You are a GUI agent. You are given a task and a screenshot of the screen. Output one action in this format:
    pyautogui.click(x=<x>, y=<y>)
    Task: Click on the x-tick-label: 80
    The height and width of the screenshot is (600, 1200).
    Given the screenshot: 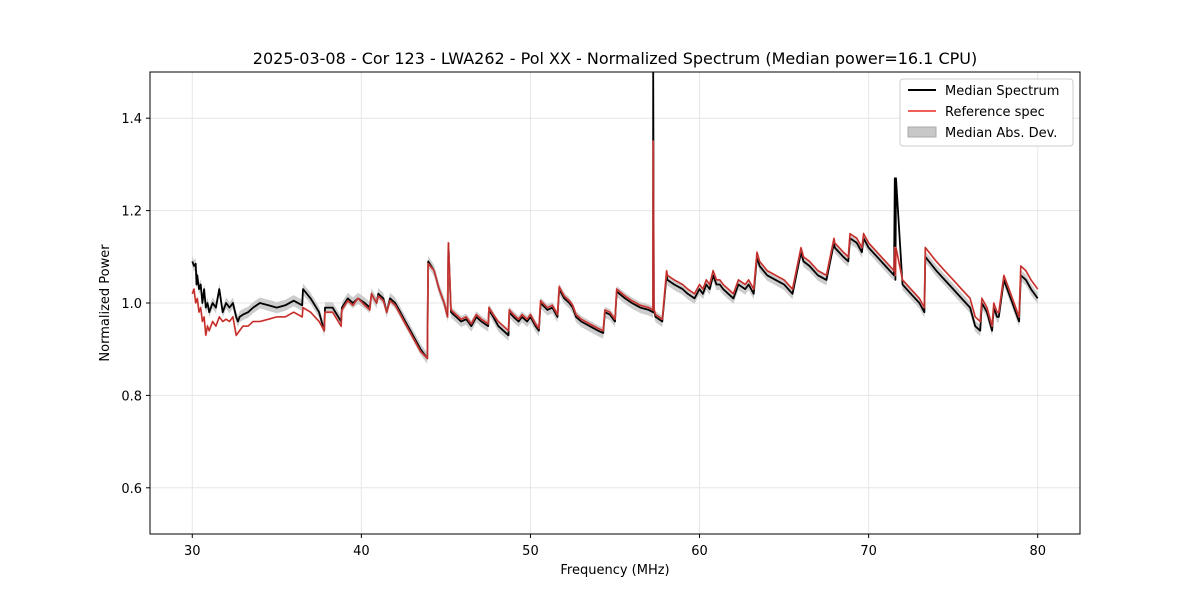 What is the action you would take?
    pyautogui.click(x=1037, y=551)
    